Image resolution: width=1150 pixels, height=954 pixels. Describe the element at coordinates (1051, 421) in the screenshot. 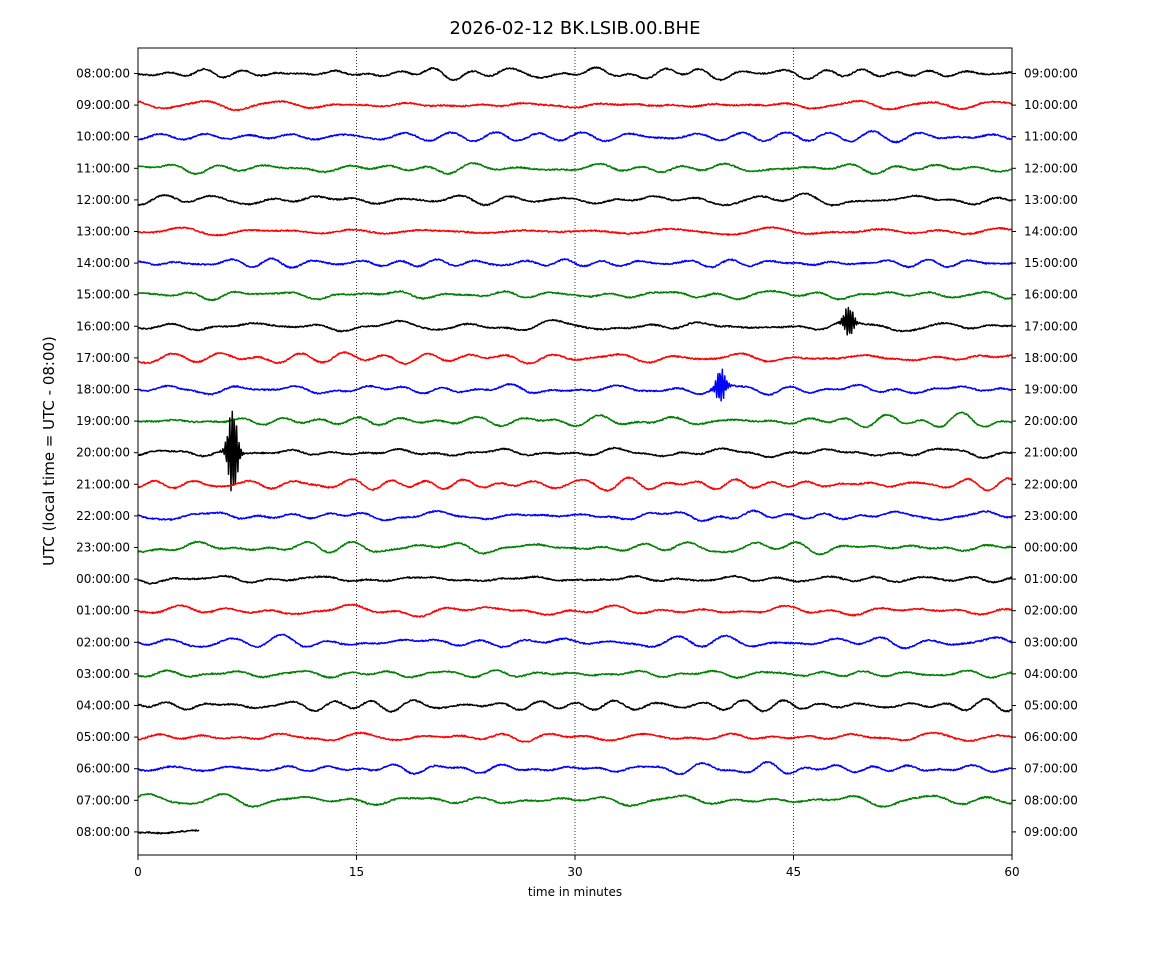

I see `row-label-right: 20:00:00` at that location.